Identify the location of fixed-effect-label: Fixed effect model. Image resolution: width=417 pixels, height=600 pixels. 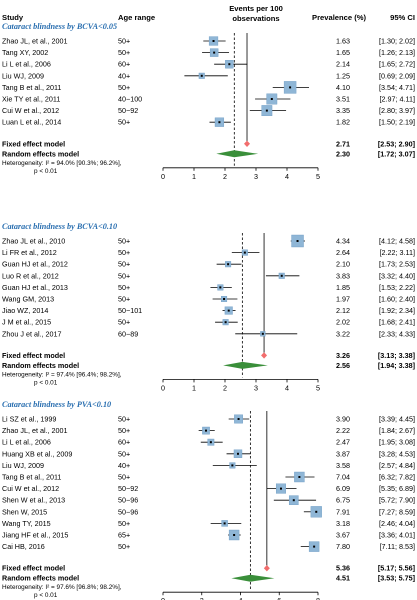
(33, 568).